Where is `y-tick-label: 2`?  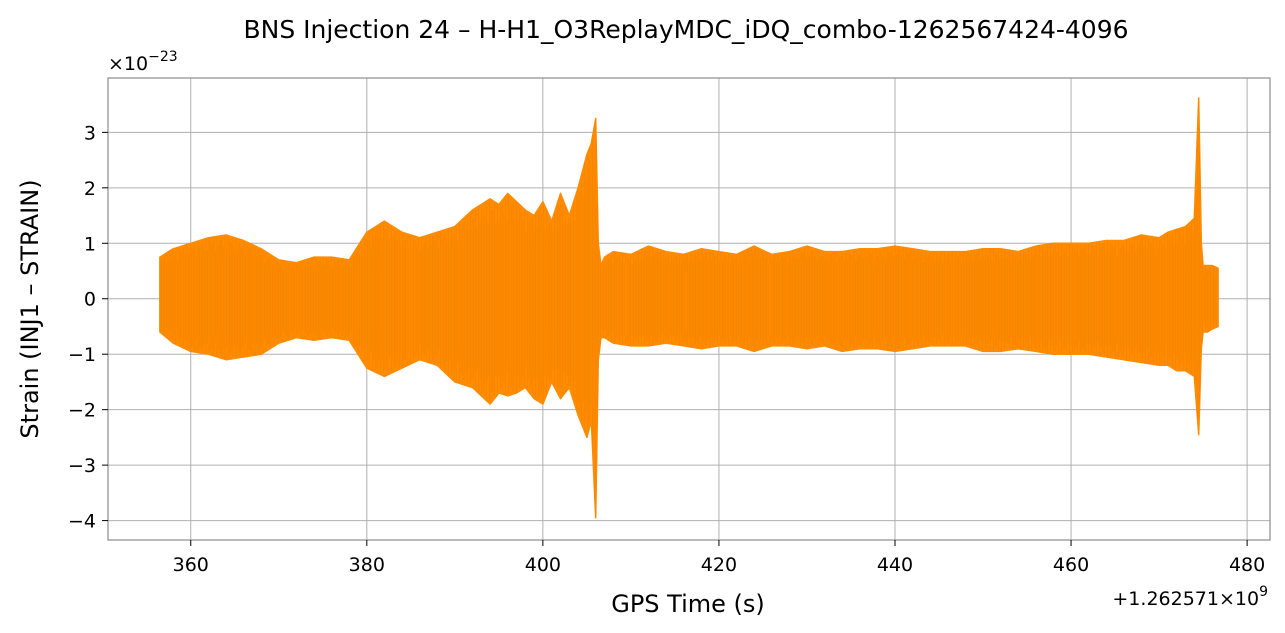
y-tick-label: 2 is located at coordinates (90, 189).